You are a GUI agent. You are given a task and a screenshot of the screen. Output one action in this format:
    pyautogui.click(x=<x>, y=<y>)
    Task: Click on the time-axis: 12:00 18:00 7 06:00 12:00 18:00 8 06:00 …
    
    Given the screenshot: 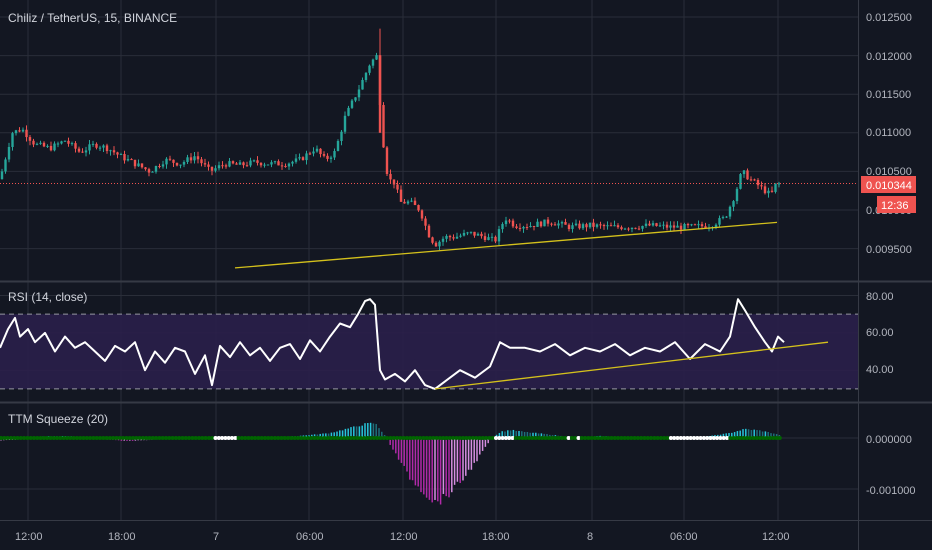 What is the action you would take?
    pyautogui.click(x=402, y=537)
    